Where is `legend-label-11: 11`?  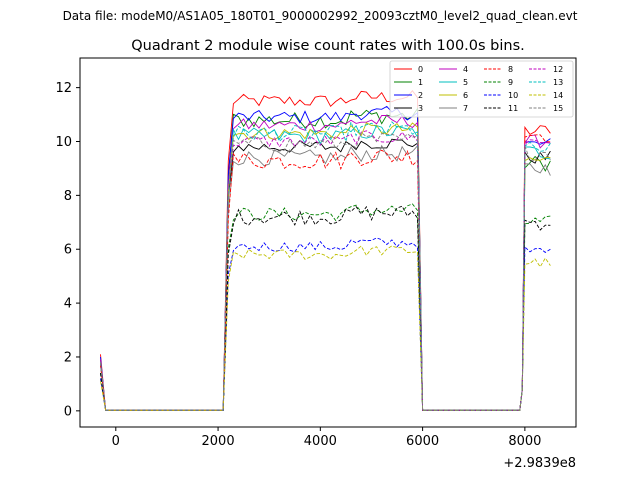
legend-label-11: 11 is located at coordinates (513, 108).